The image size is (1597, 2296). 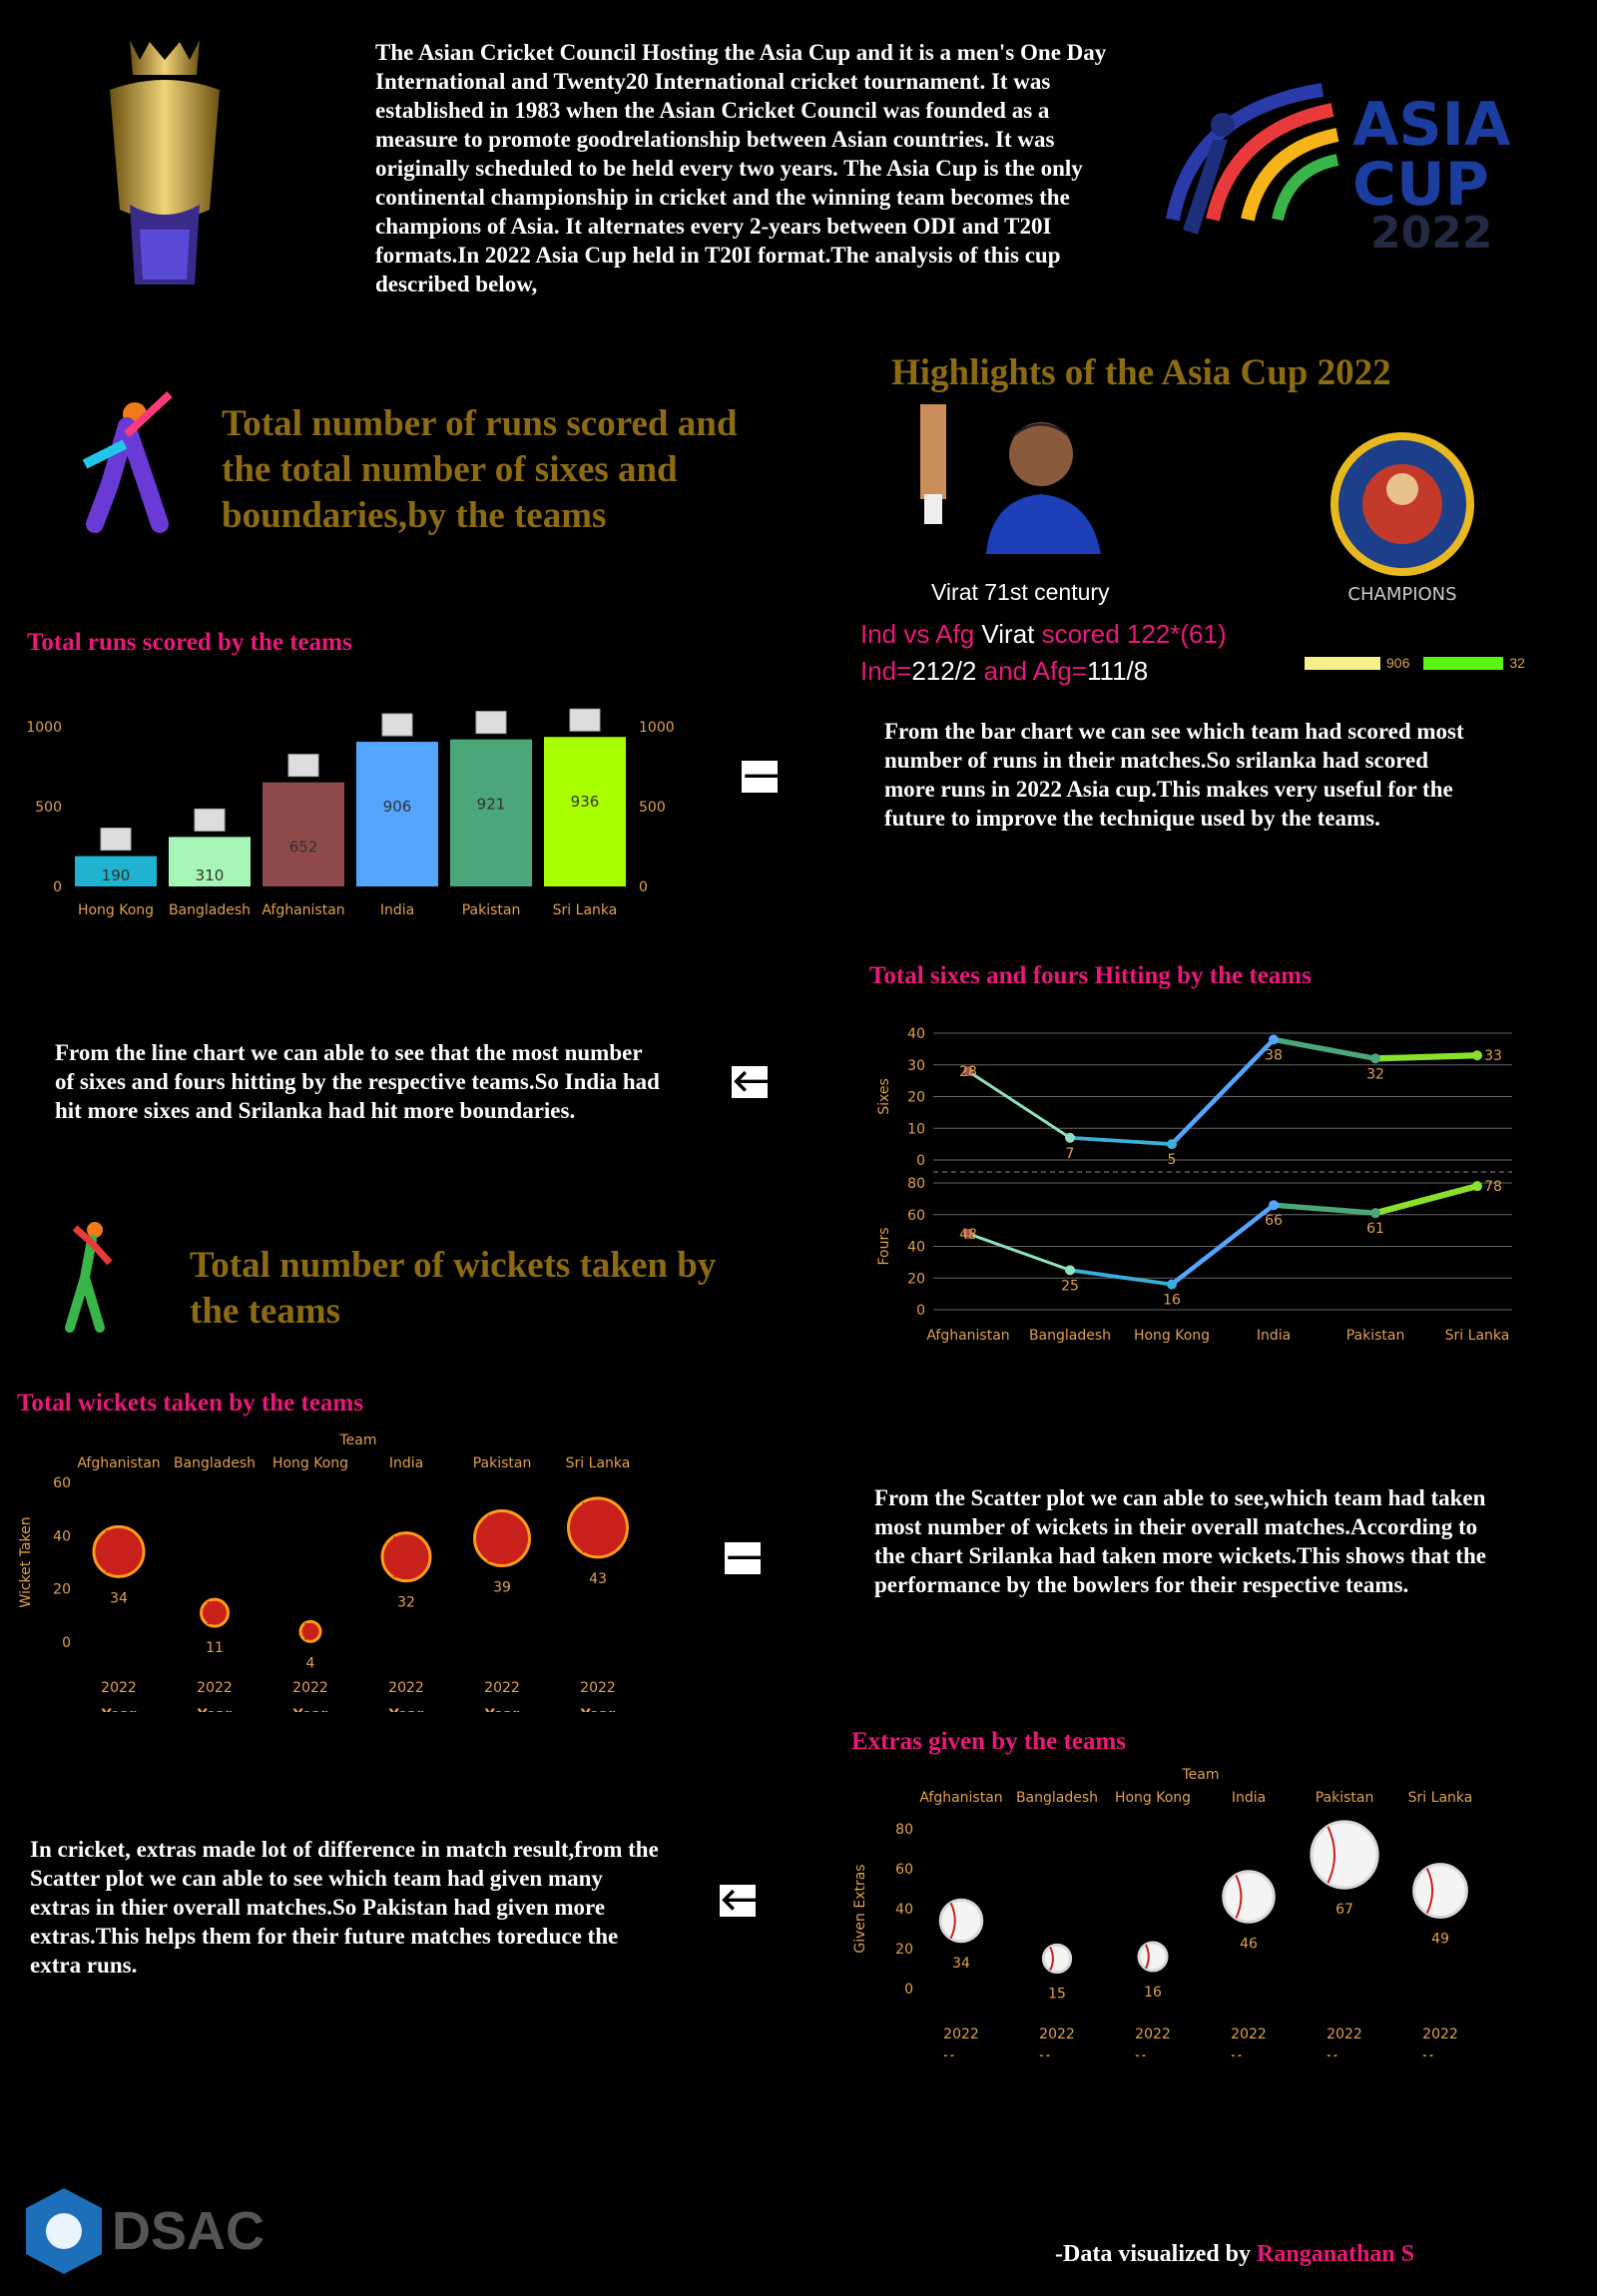 I want to click on data-label: 4, so click(x=310, y=1663).